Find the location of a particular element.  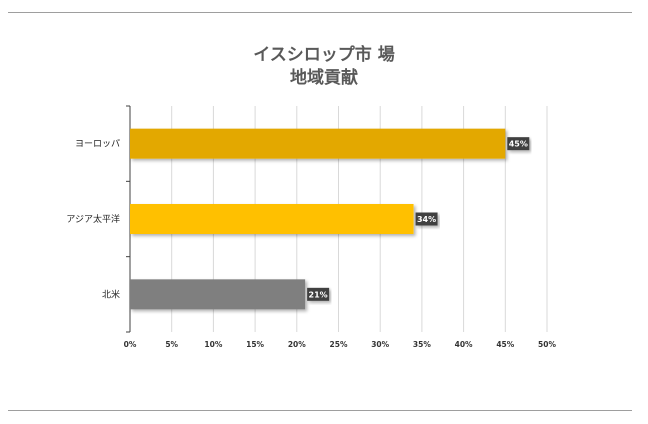

x-tick-label: 5% is located at coordinates (171, 344).